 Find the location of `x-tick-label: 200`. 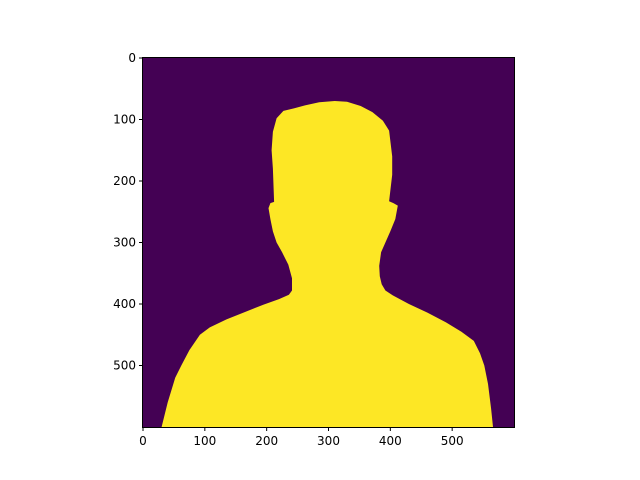

x-tick-label: 200 is located at coordinates (266, 441).